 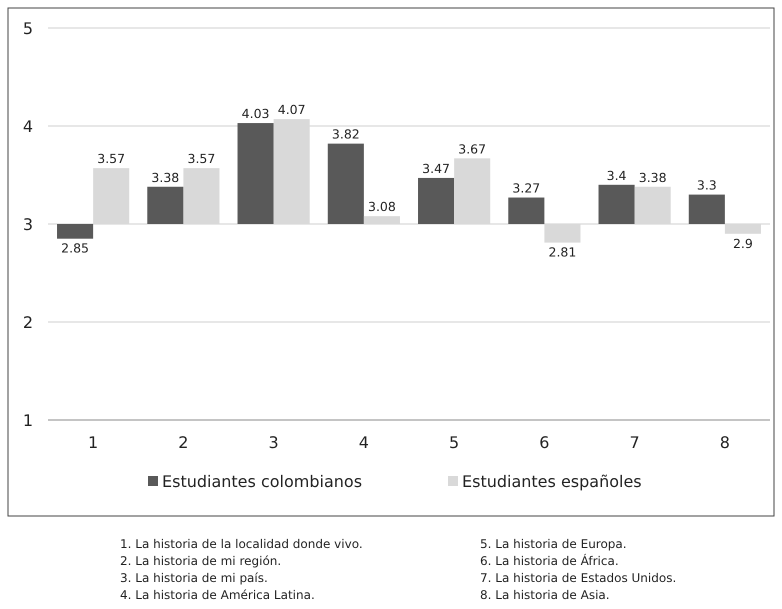 What do you see at coordinates (273, 442) in the screenshot?
I see `x-tick-label: 3` at bounding box center [273, 442].